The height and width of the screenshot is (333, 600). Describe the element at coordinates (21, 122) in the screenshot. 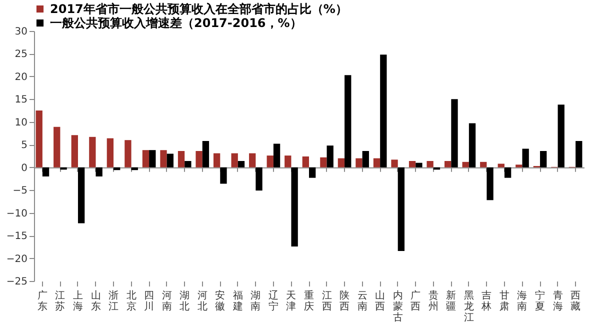

I see `y-tick-label: 10` at that location.